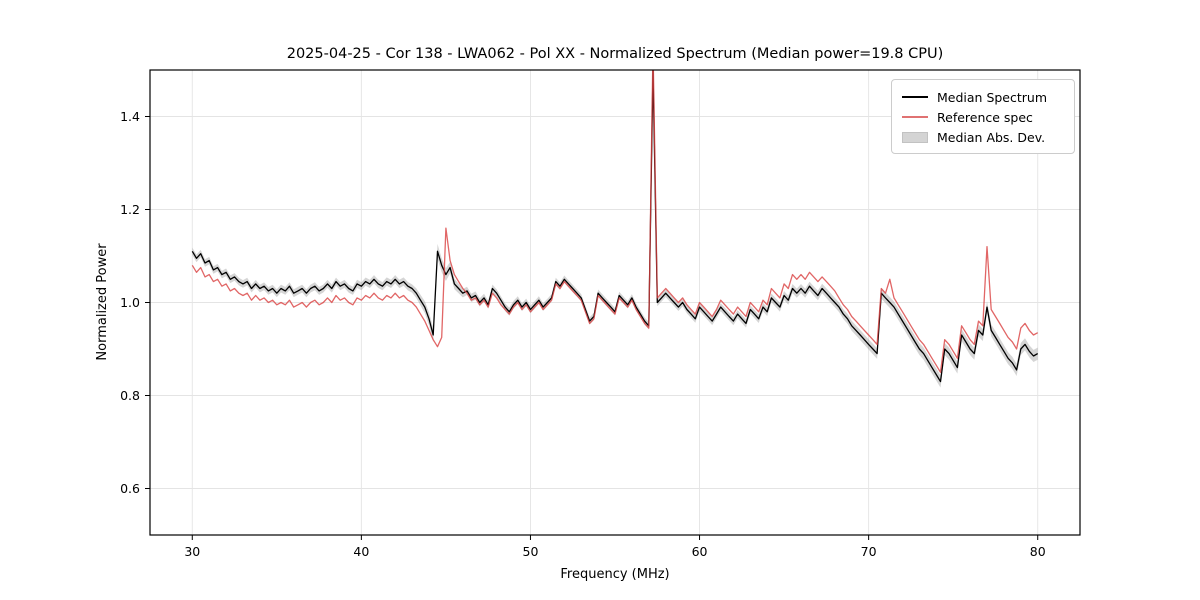 The height and width of the screenshot is (600, 1200). I want to click on y-tick-label: 1.2, so click(130, 209).